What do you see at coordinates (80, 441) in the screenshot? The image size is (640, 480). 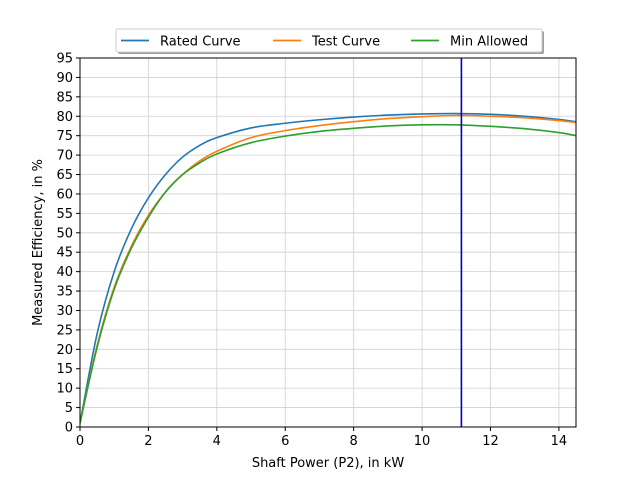 I see `x-tick-label: 0` at bounding box center [80, 441].